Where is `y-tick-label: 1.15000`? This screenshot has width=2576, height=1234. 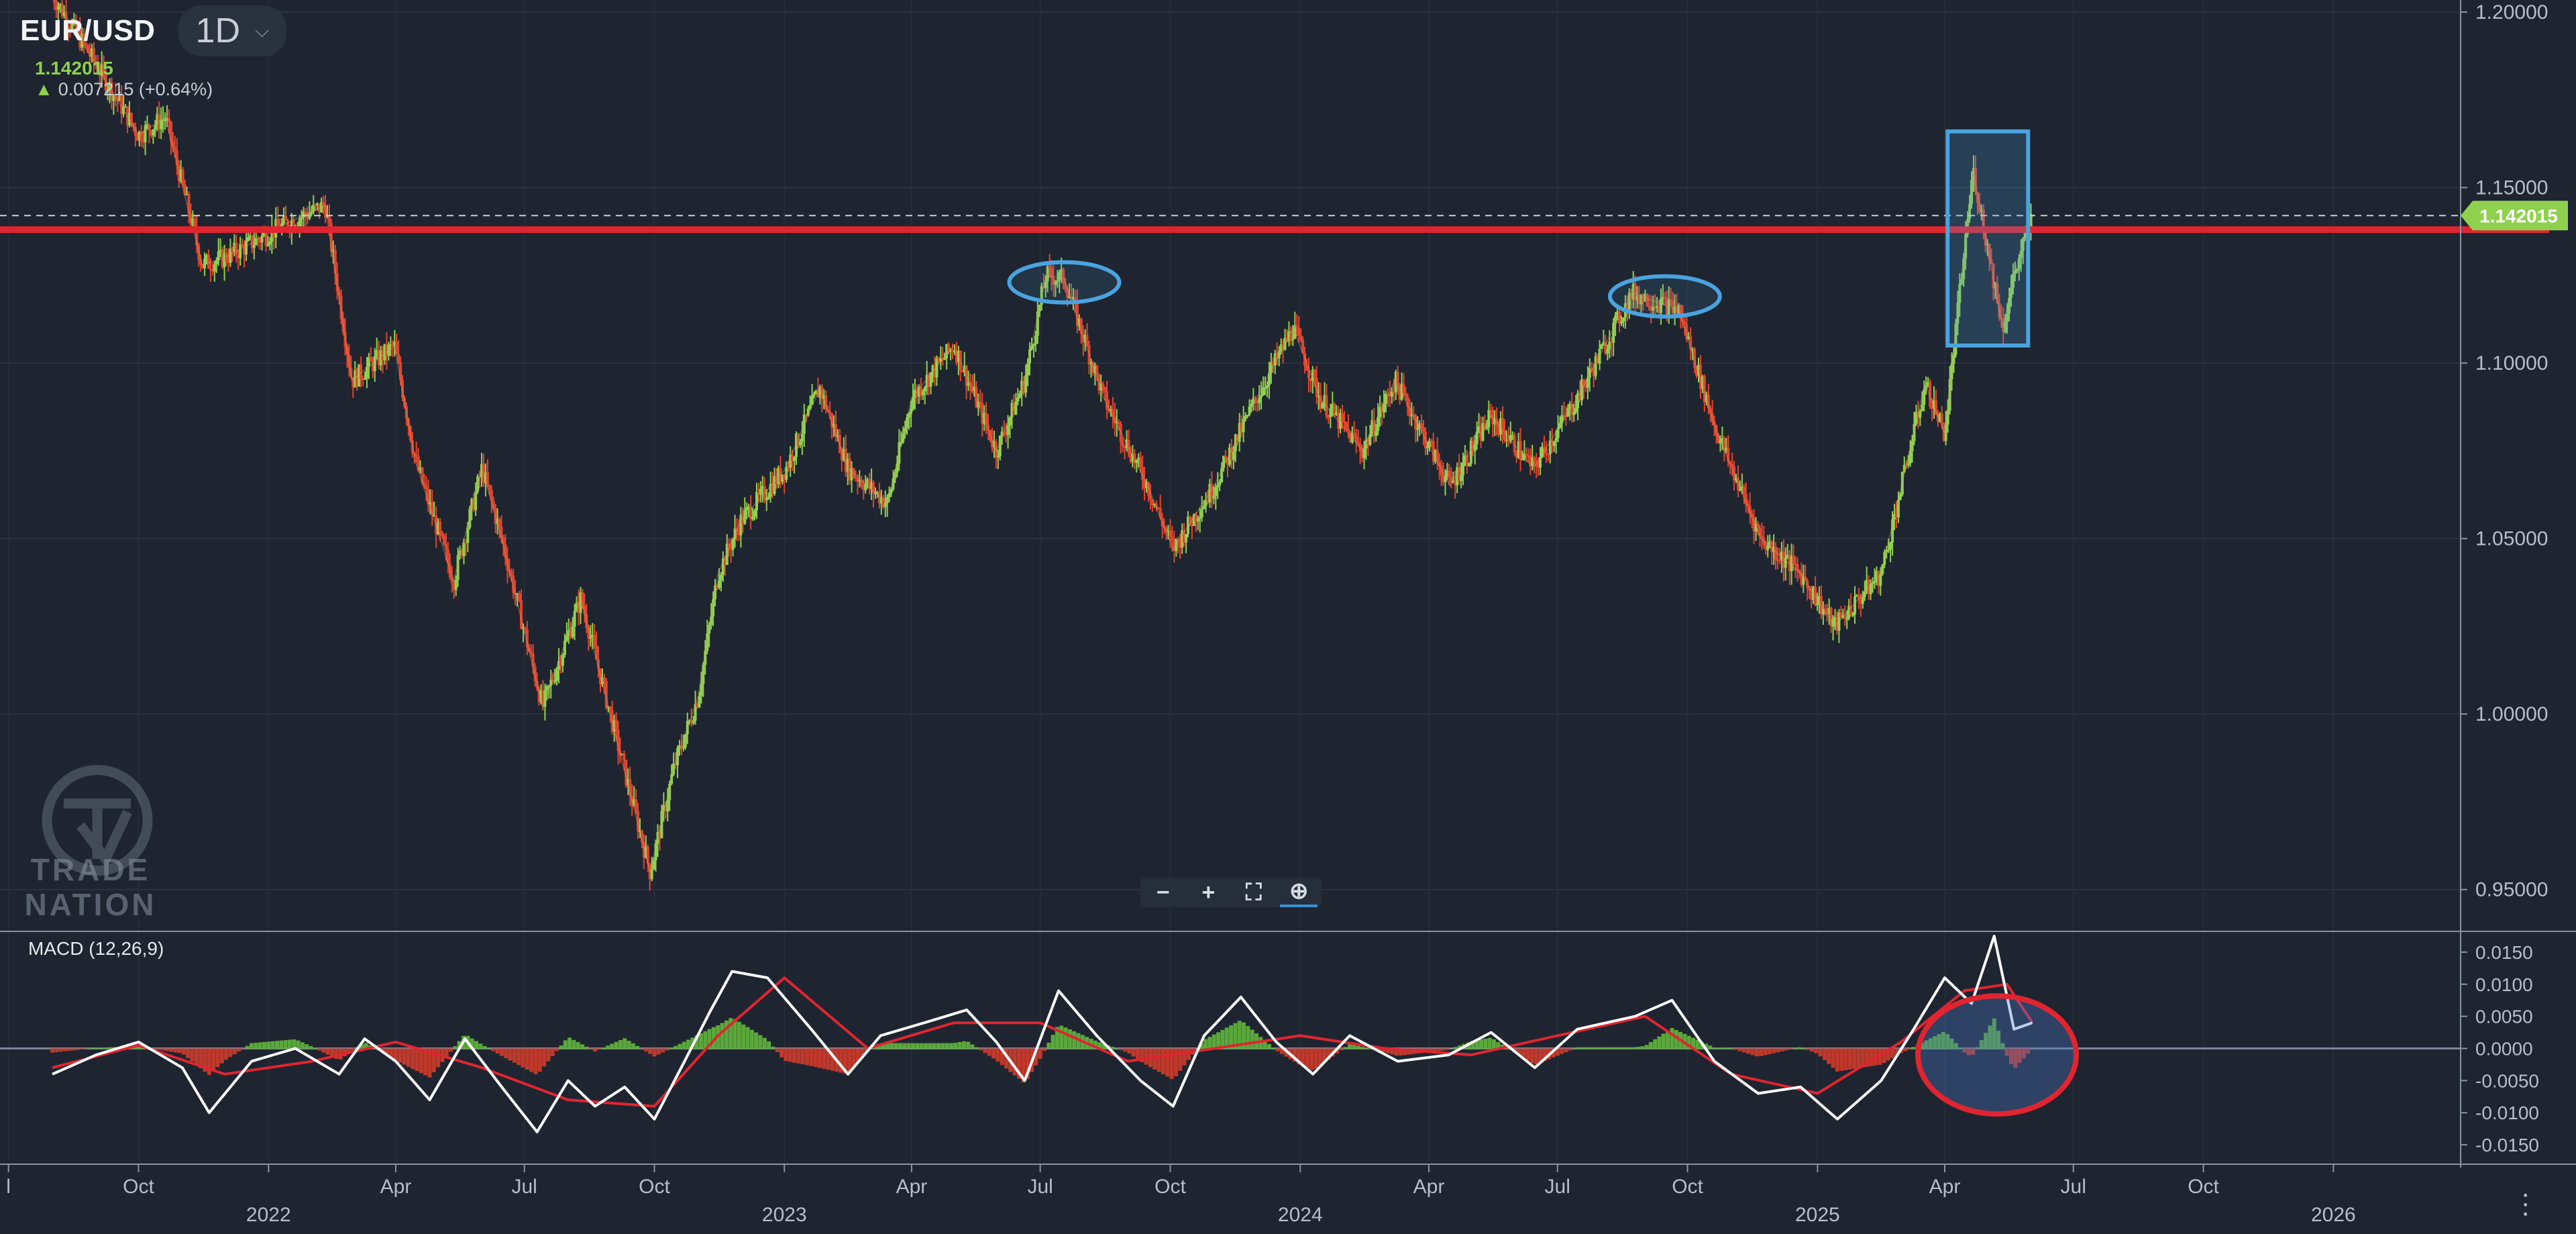 y-tick-label: 1.15000 is located at coordinates (2511, 188).